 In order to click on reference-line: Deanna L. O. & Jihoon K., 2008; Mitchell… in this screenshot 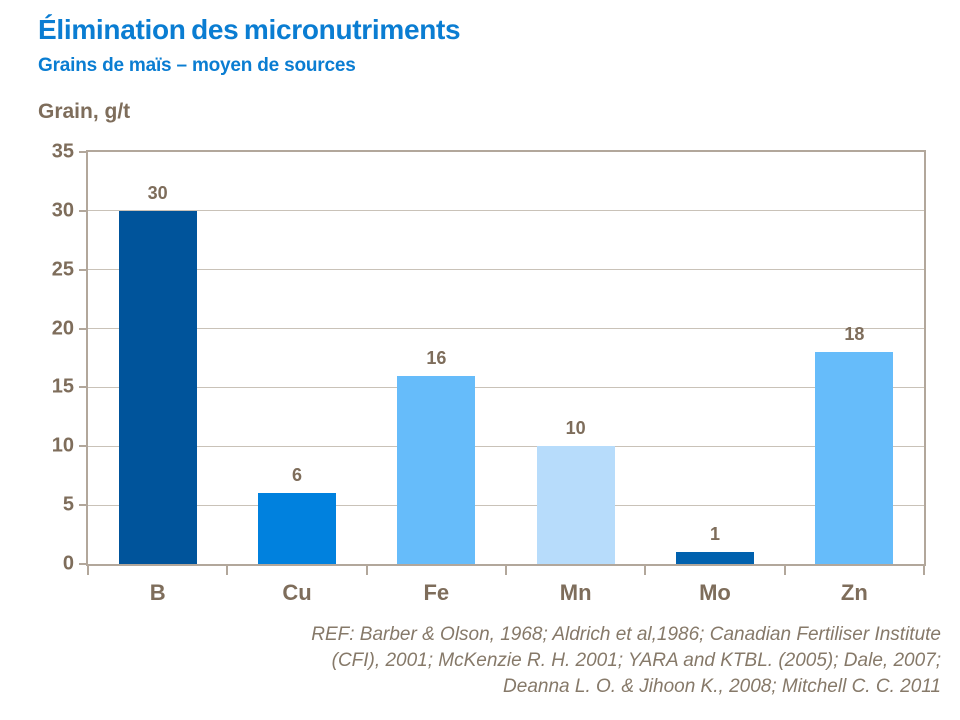, I will do `click(722, 686)`.